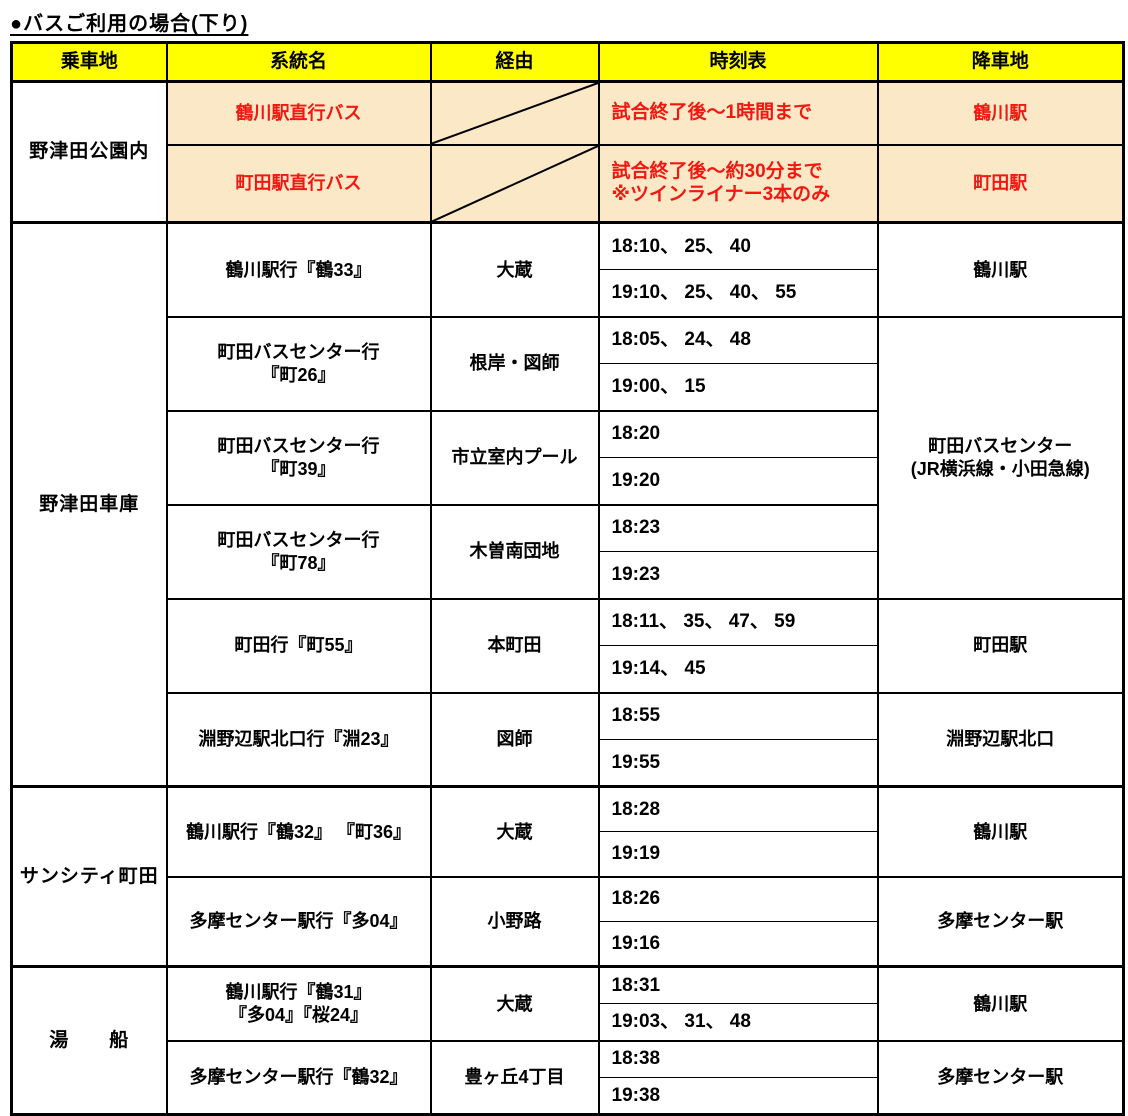 The width and height of the screenshot is (1128, 1116). What do you see at coordinates (298, 183) in the screenshot?
I see `route-name-cell: 町田駅直行バス` at bounding box center [298, 183].